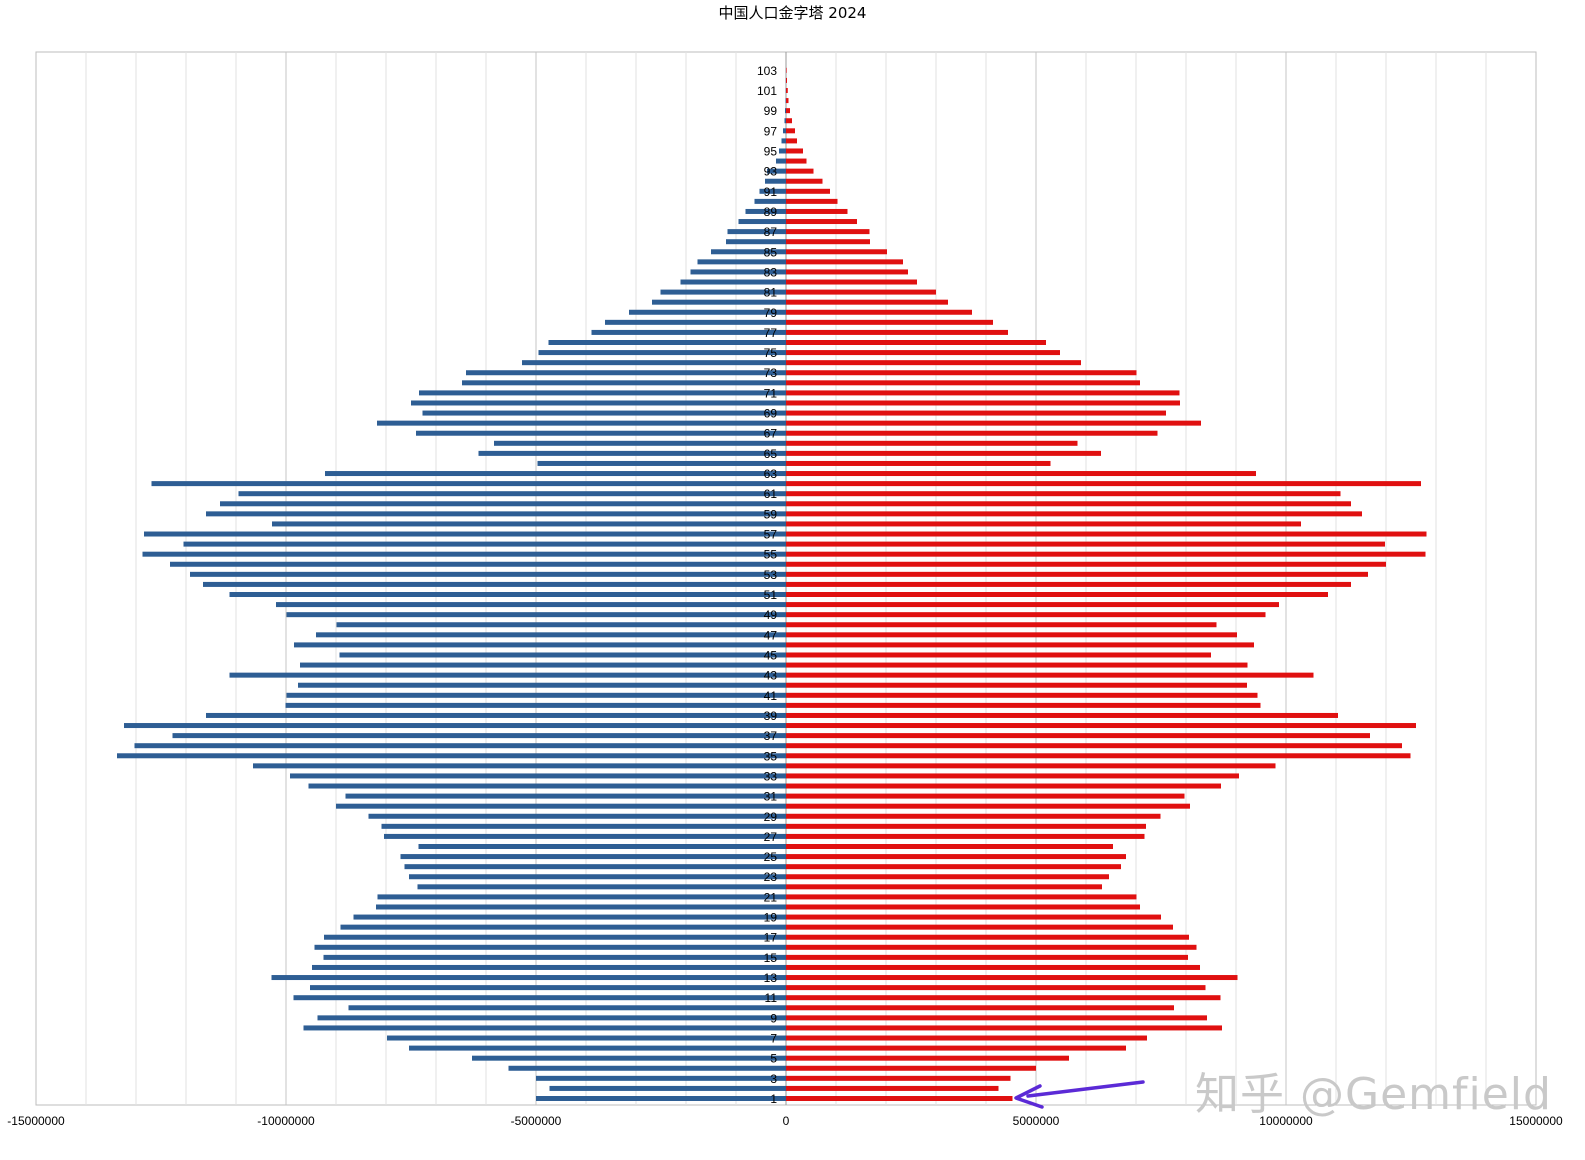 The width and height of the screenshot is (1585, 1160). What do you see at coordinates (286, 1121) in the screenshot?
I see `x-tick-label: -10000000` at bounding box center [286, 1121].